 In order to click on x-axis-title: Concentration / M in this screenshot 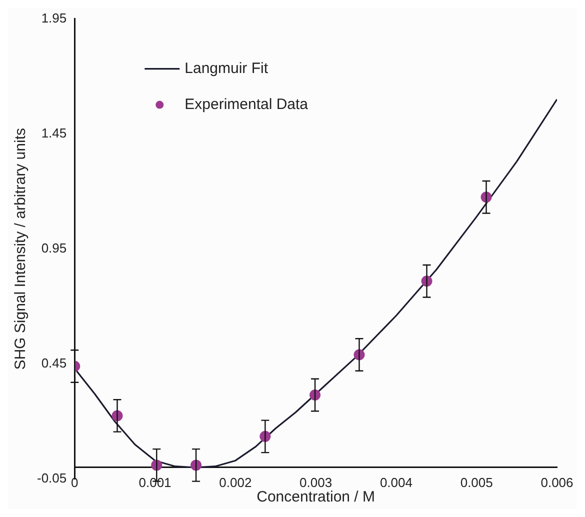, I will do `click(316, 497)`.